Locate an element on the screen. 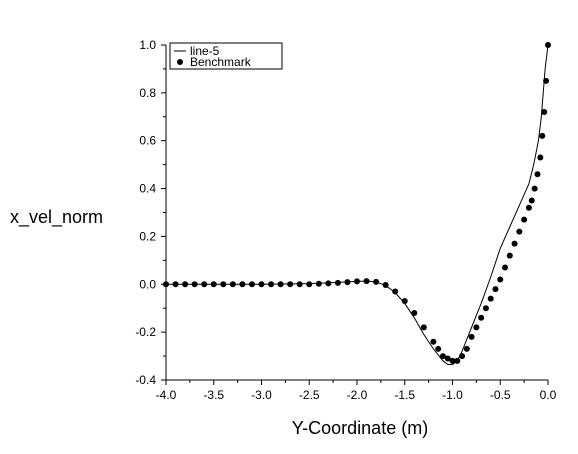  y-tick-label: 0.6 is located at coordinates (147, 141).